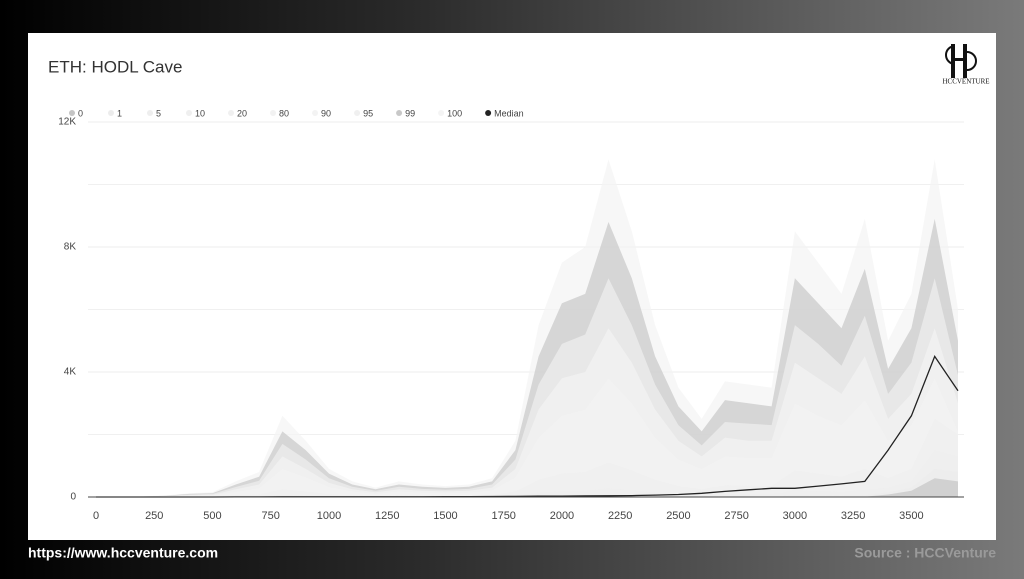 Image resolution: width=1024 pixels, height=579 pixels. Describe the element at coordinates (123, 553) in the screenshot. I see `footer-url: https://www.hccventure.com` at that location.